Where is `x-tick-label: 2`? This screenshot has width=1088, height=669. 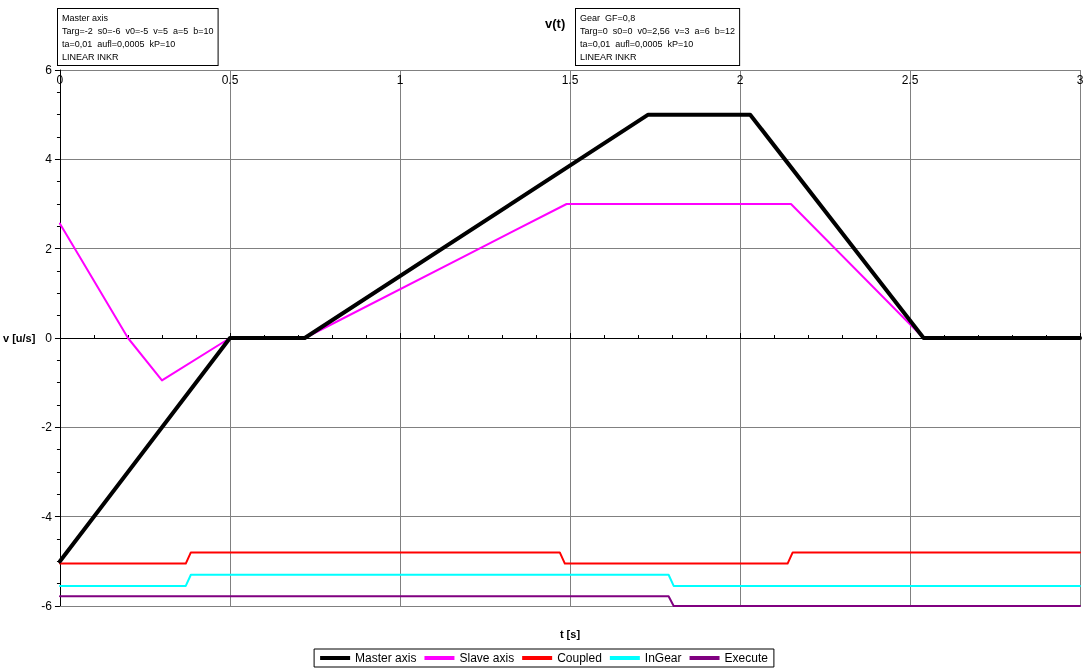
x-tick-label: 2 is located at coordinates (740, 80).